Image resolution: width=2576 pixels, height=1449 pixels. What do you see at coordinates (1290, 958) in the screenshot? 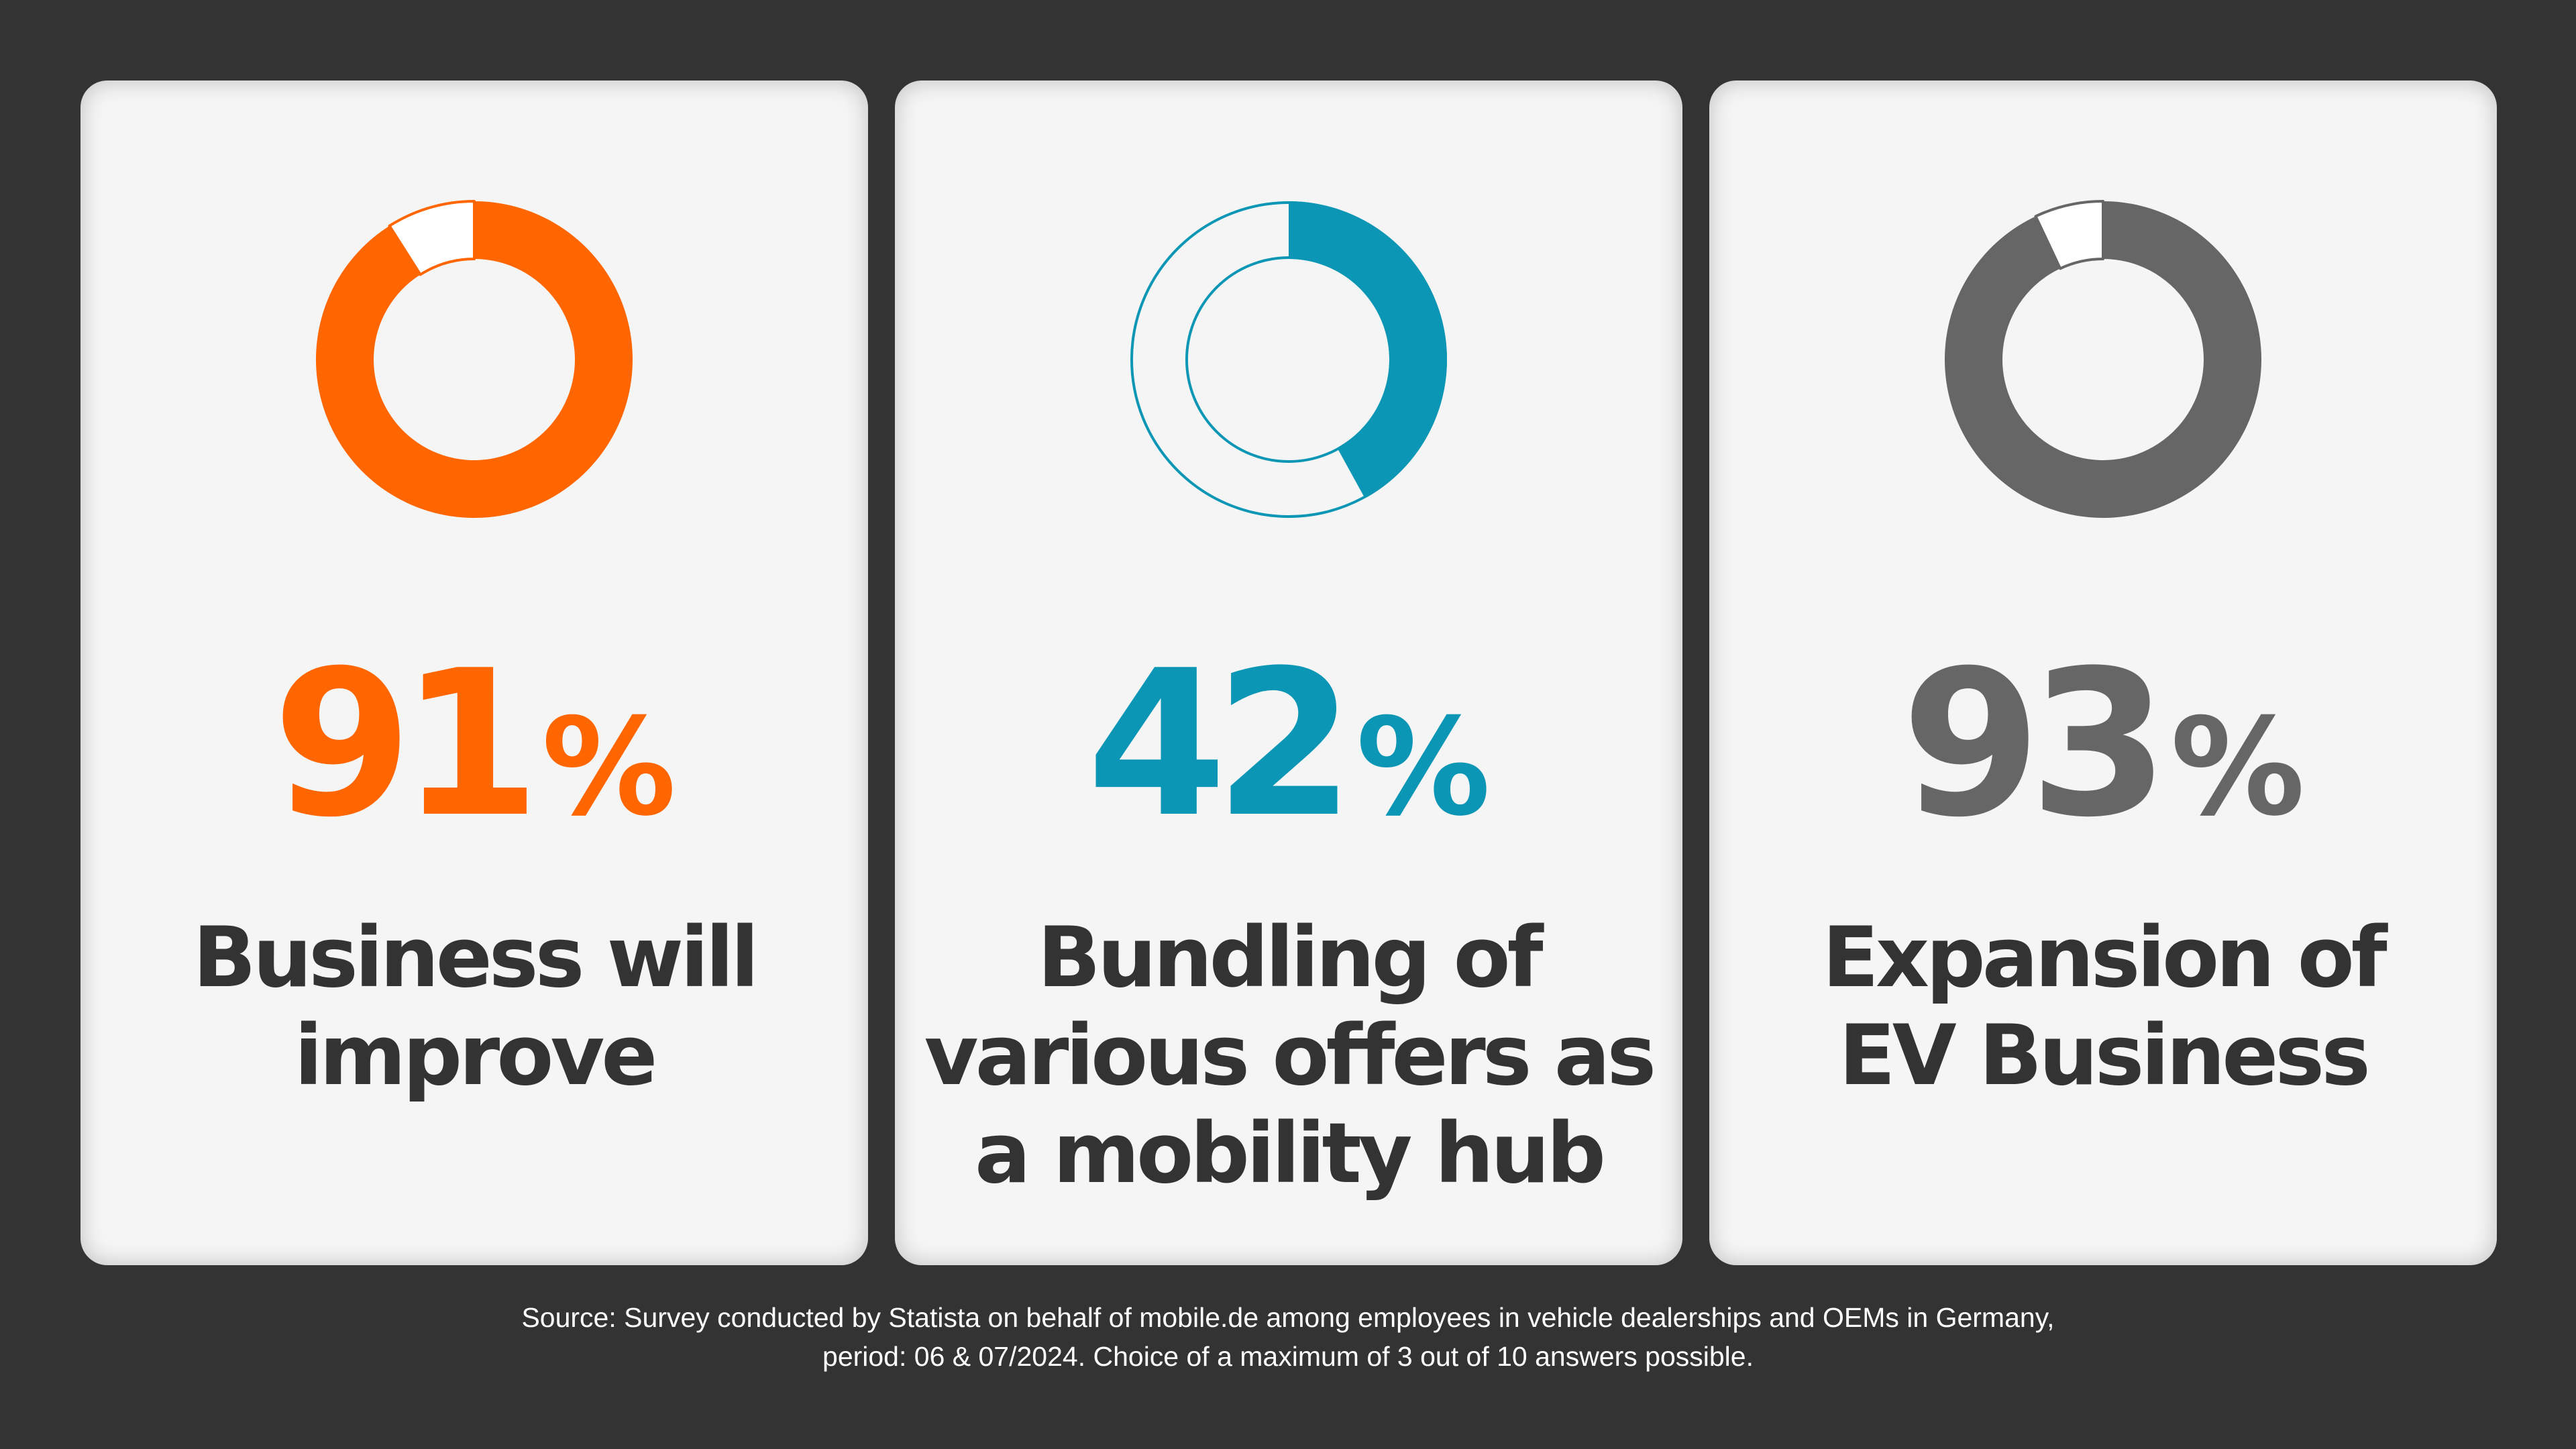
I see `stat-label-line: Bundling of` at bounding box center [1290, 958].